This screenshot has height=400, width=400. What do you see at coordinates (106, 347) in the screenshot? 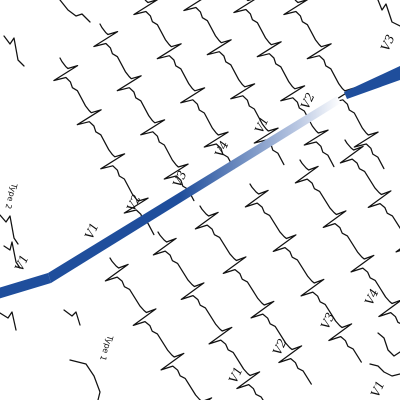
I see `panel-label: Type 1` at bounding box center [106, 347].